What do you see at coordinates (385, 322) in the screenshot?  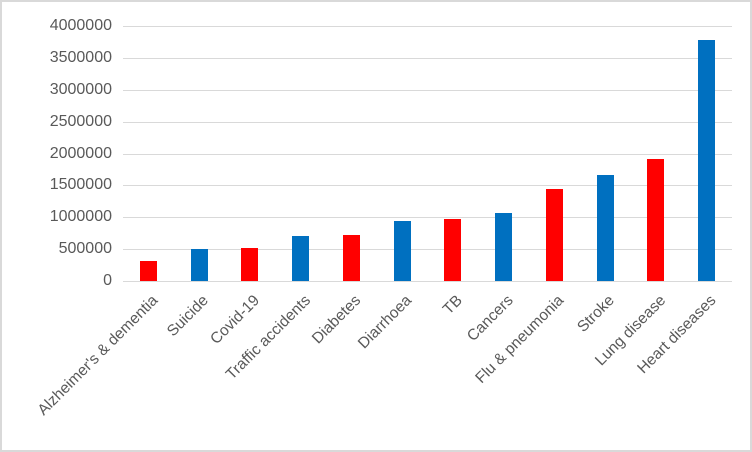 I see `x-axis-tick-label: Diarrhoea` at bounding box center [385, 322].